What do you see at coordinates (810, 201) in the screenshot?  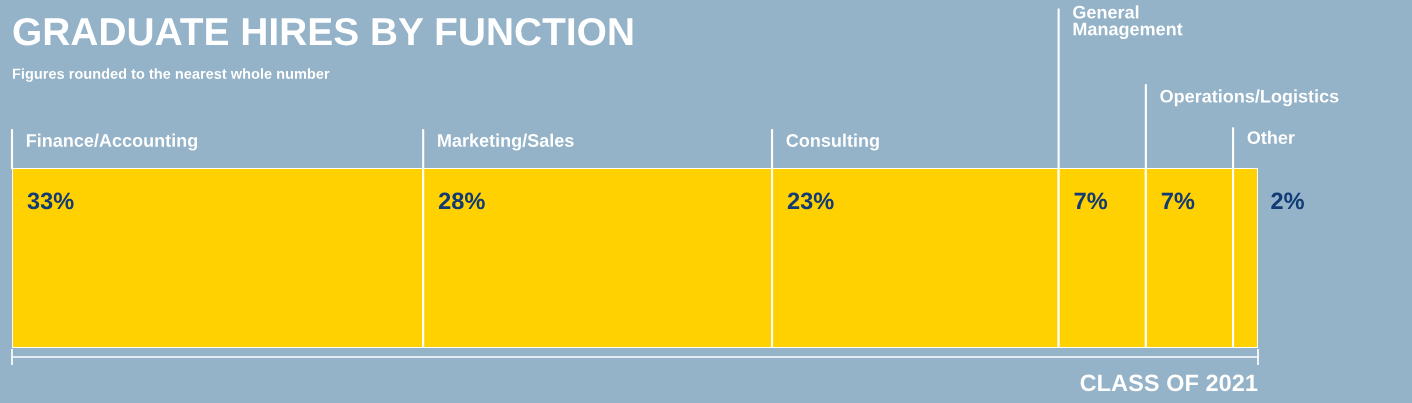 I see `data-label: 23%` at bounding box center [810, 201].